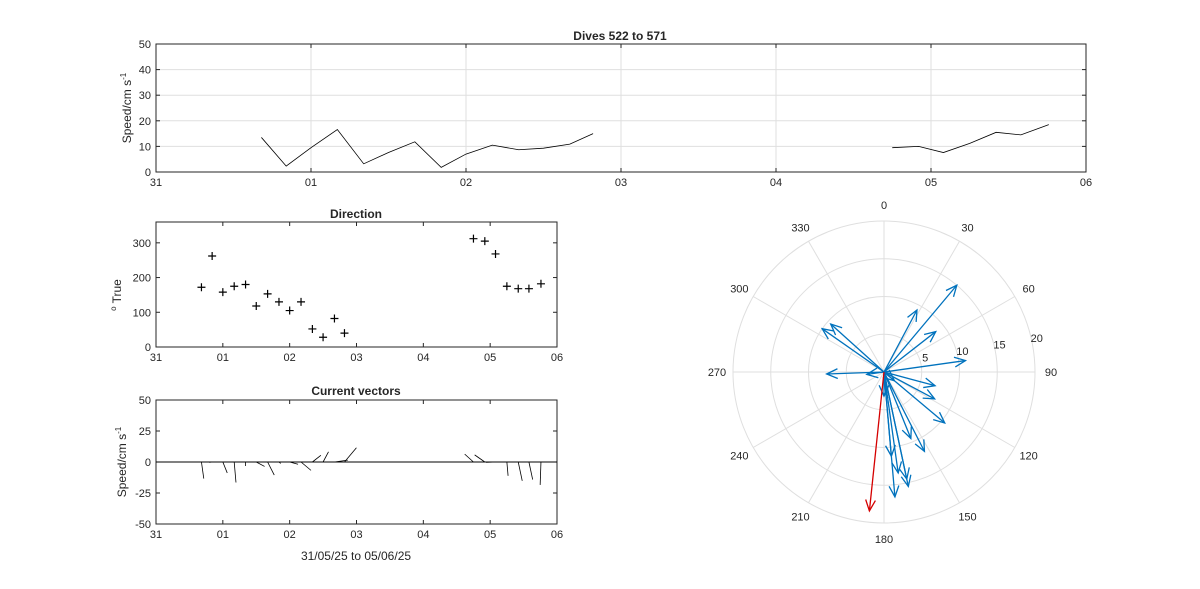  Describe the element at coordinates (884, 540) in the screenshot. I see `polar-angle-label: 180` at that location.